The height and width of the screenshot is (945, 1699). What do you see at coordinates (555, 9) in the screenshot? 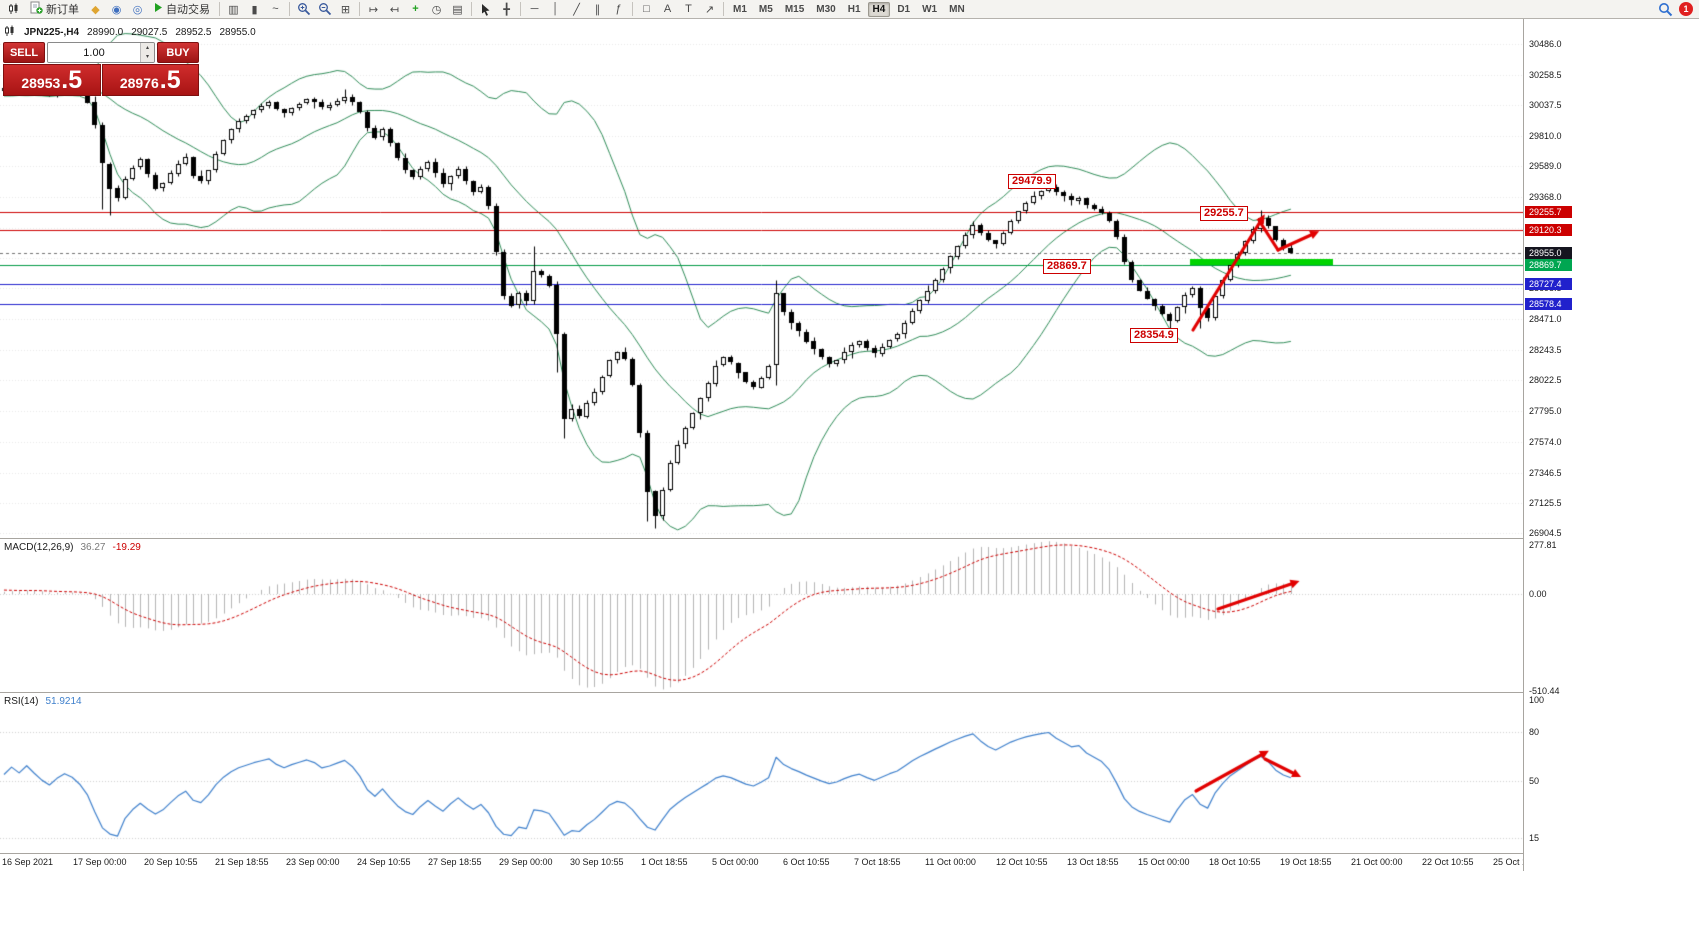
I see `vertical-line-icon: │` at bounding box center [555, 9].